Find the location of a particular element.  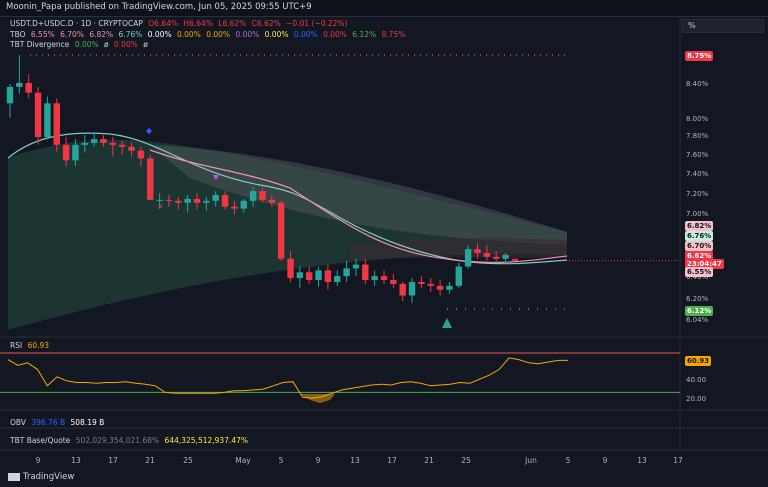

price-tick: 7.80% is located at coordinates (697, 136).